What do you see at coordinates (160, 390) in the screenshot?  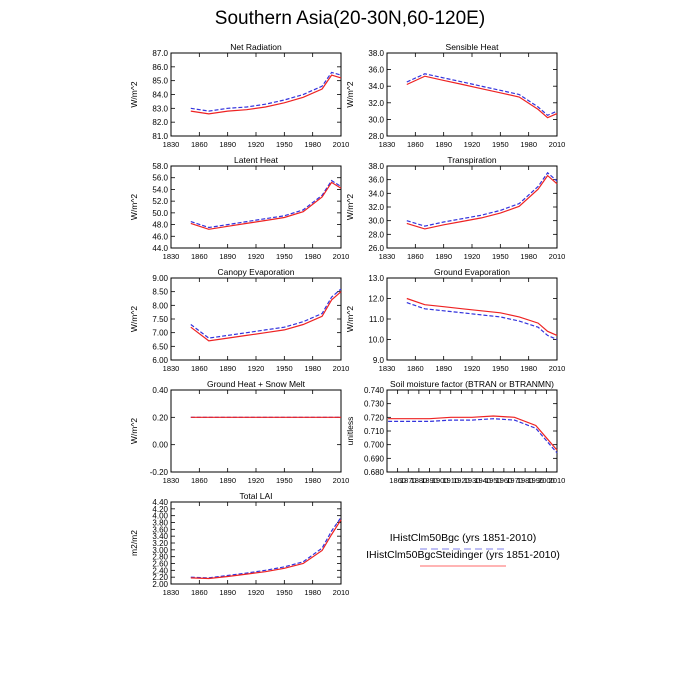 I see `y-tick-label: 0.40` at bounding box center [160, 390].